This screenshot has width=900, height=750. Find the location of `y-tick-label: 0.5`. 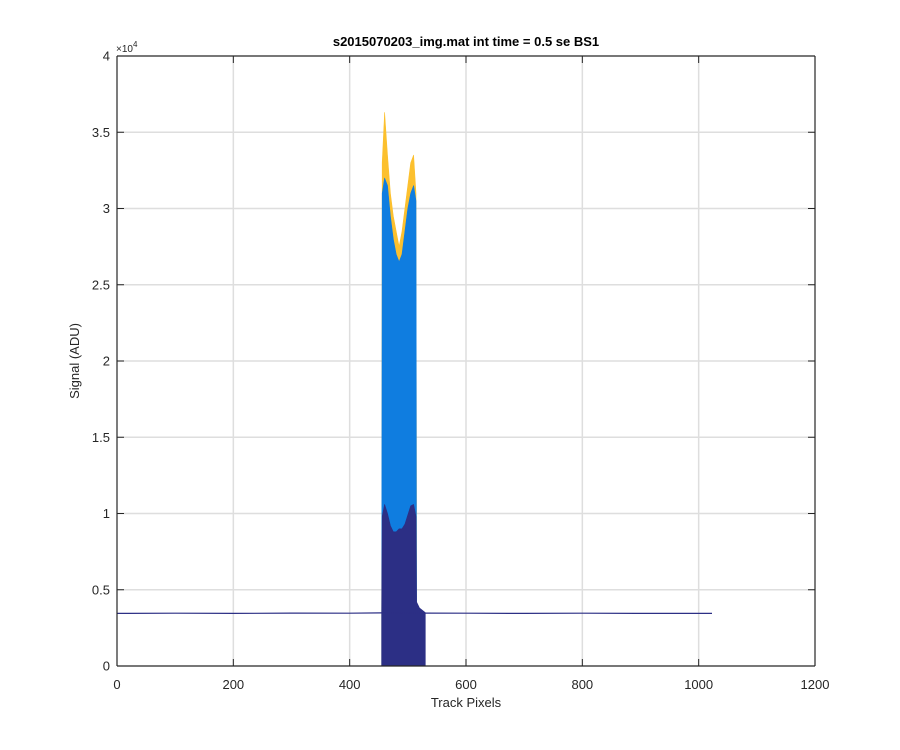

y-tick-label: 0.5 is located at coordinates (101, 589).